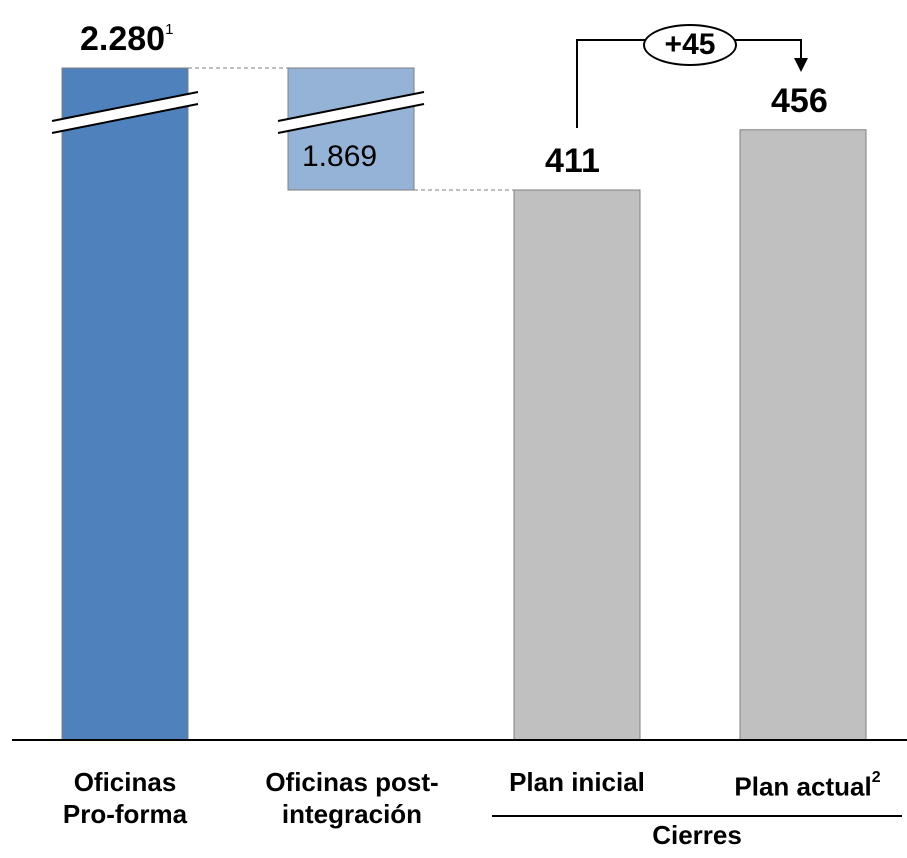  Describe the element at coordinates (803, 435) in the screenshot. I see `bar-plan-actual` at that location.